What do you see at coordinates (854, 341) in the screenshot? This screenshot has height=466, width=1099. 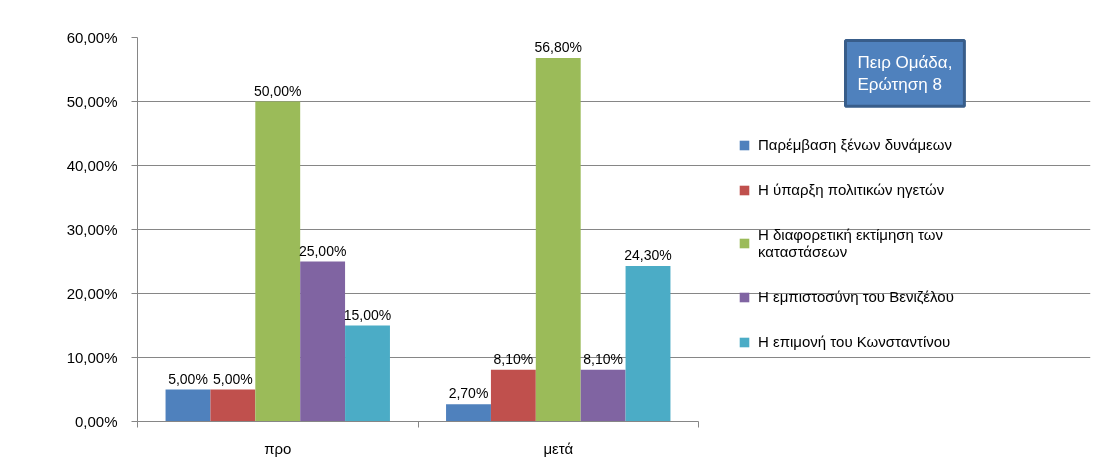 I see `legend-label: Η επιμονή του Κωνσταντίνου` at bounding box center [854, 341].